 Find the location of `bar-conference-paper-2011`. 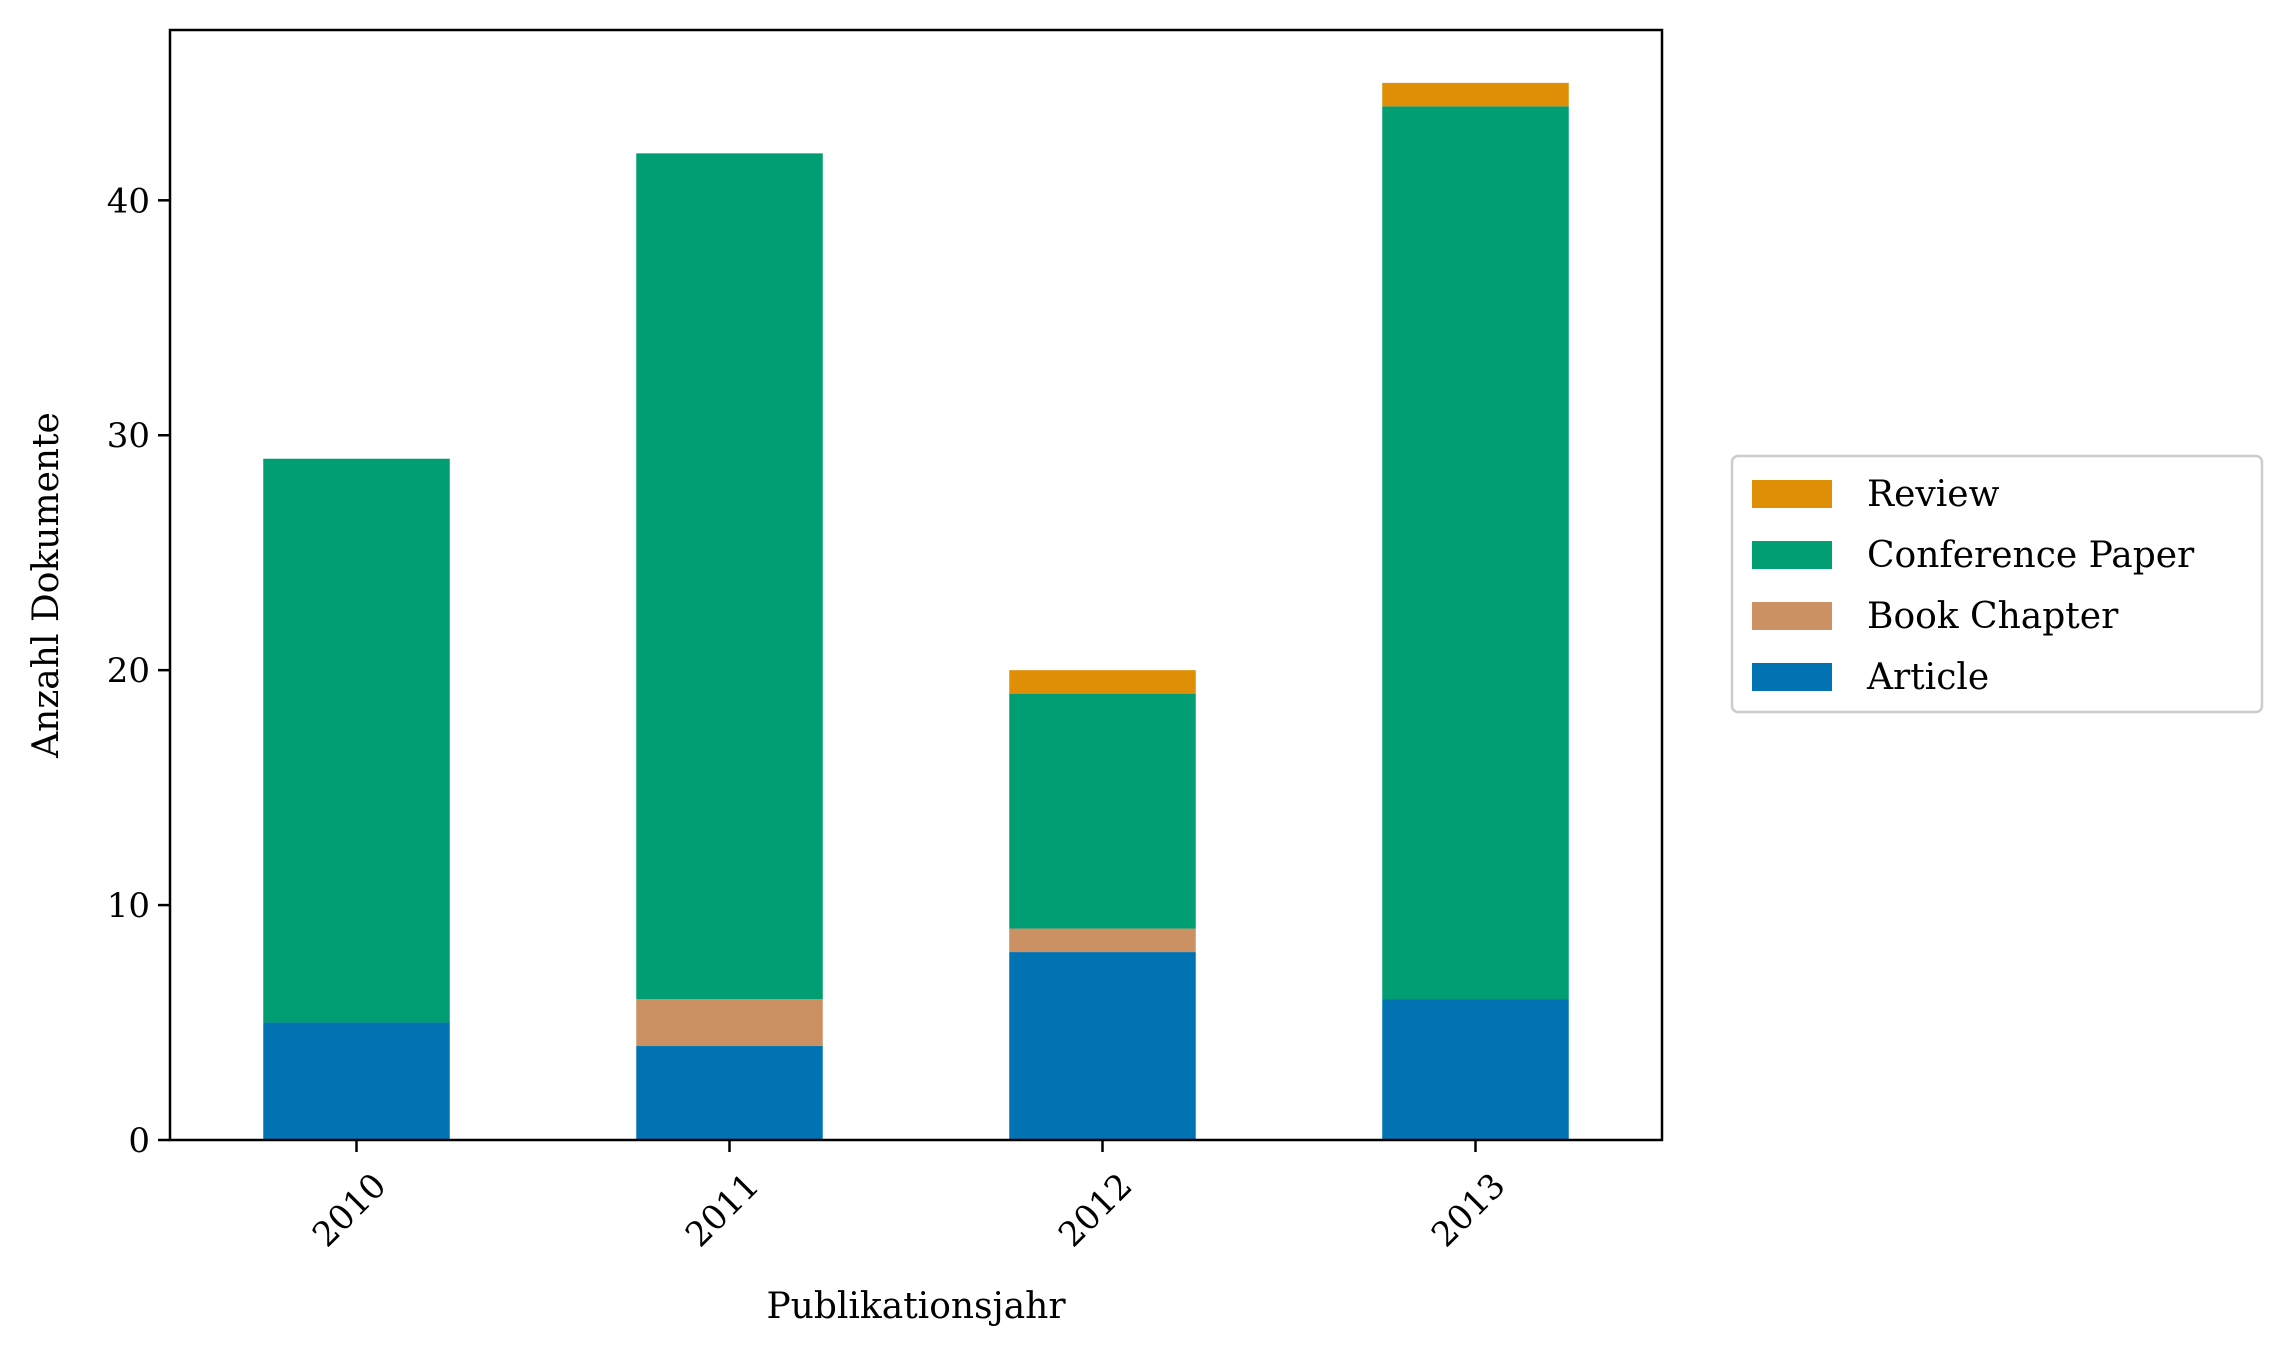

bar-conference-paper-2011 is located at coordinates (729, 576).